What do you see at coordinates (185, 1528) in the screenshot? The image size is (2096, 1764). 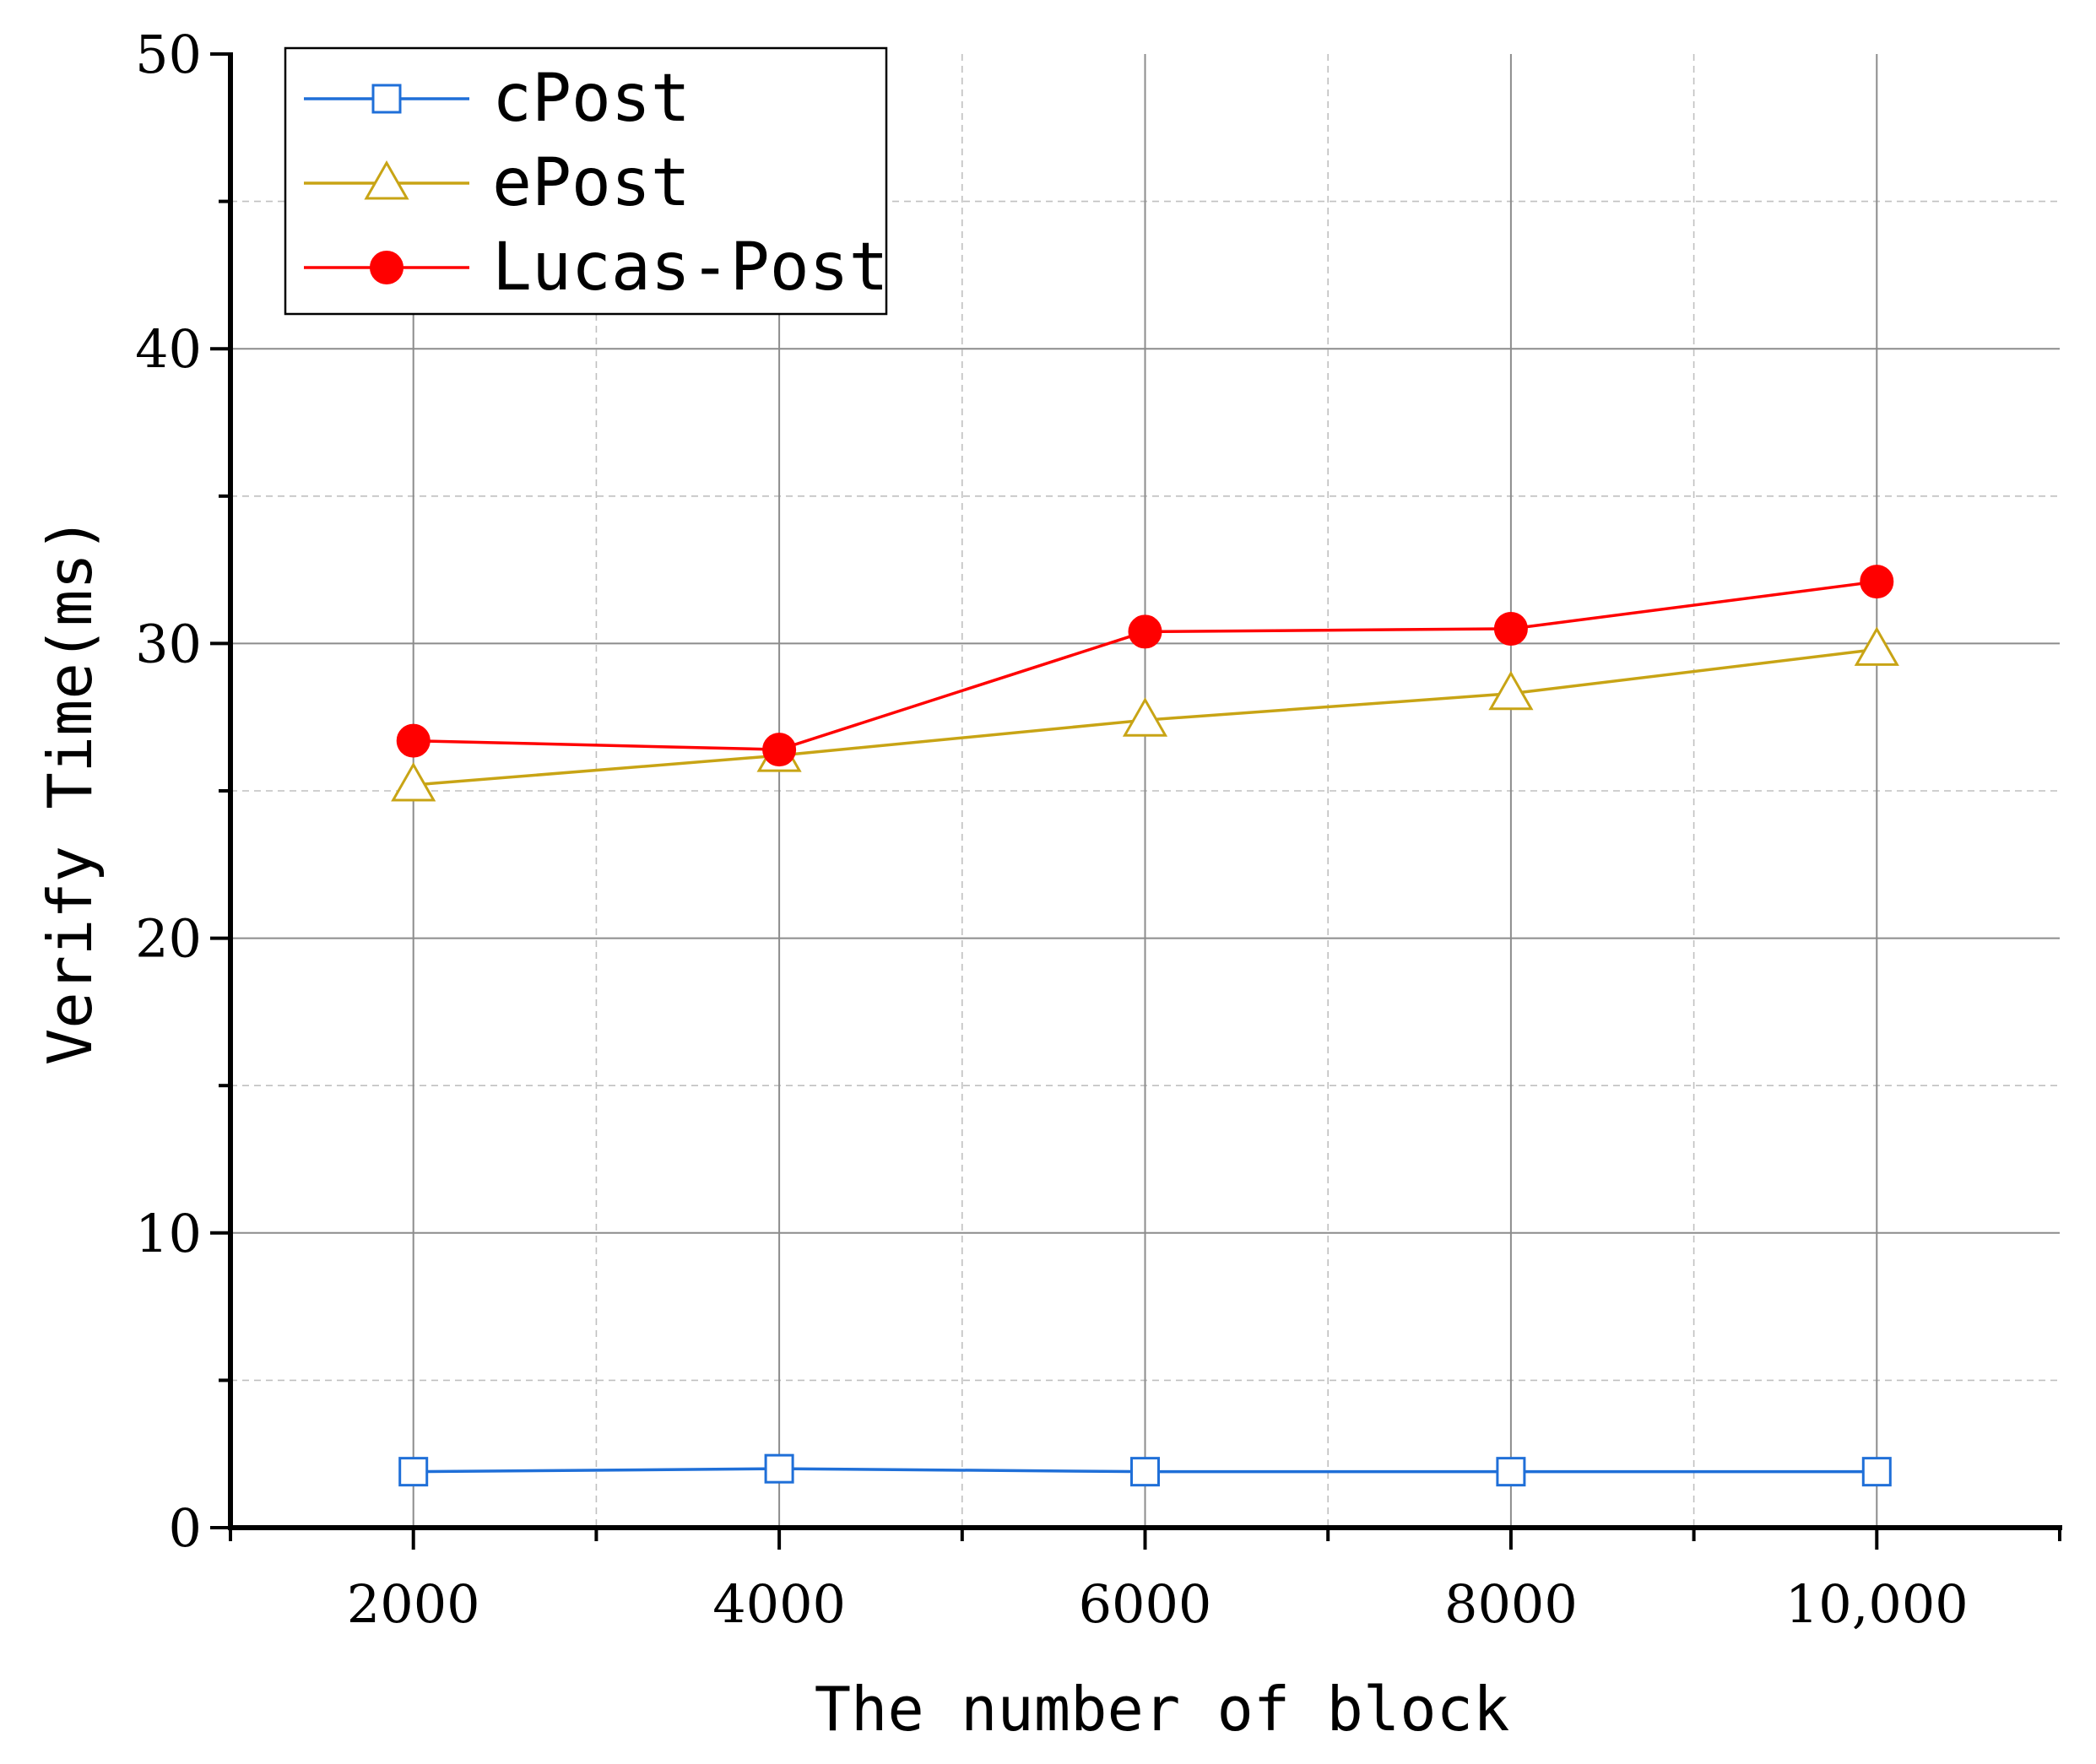 I see `y-tick-label: 0` at bounding box center [185, 1528].